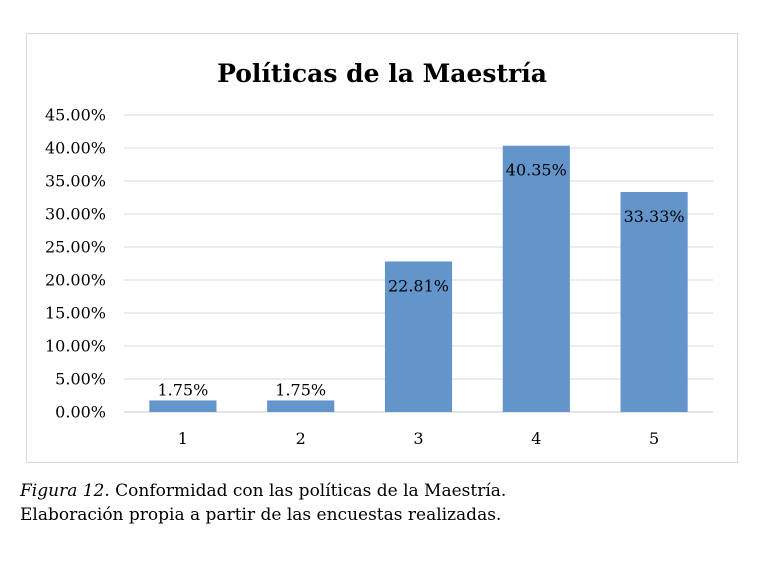  I want to click on data-label: 33.33%, so click(654, 216).